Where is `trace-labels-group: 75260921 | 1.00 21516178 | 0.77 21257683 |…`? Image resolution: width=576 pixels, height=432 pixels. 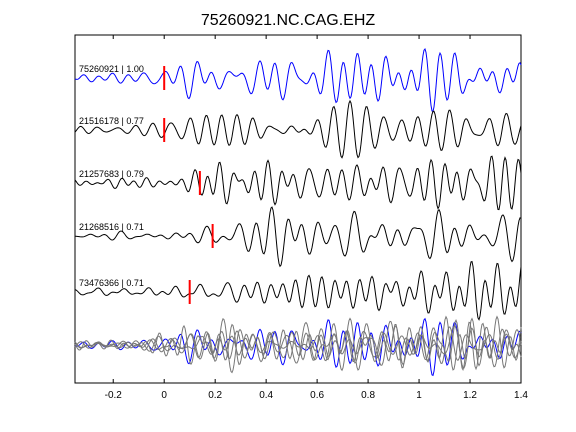 trace-labels-group: 75260921 | 1.00 21516178 | 0.77 21257683 |… is located at coordinates (111, 176).